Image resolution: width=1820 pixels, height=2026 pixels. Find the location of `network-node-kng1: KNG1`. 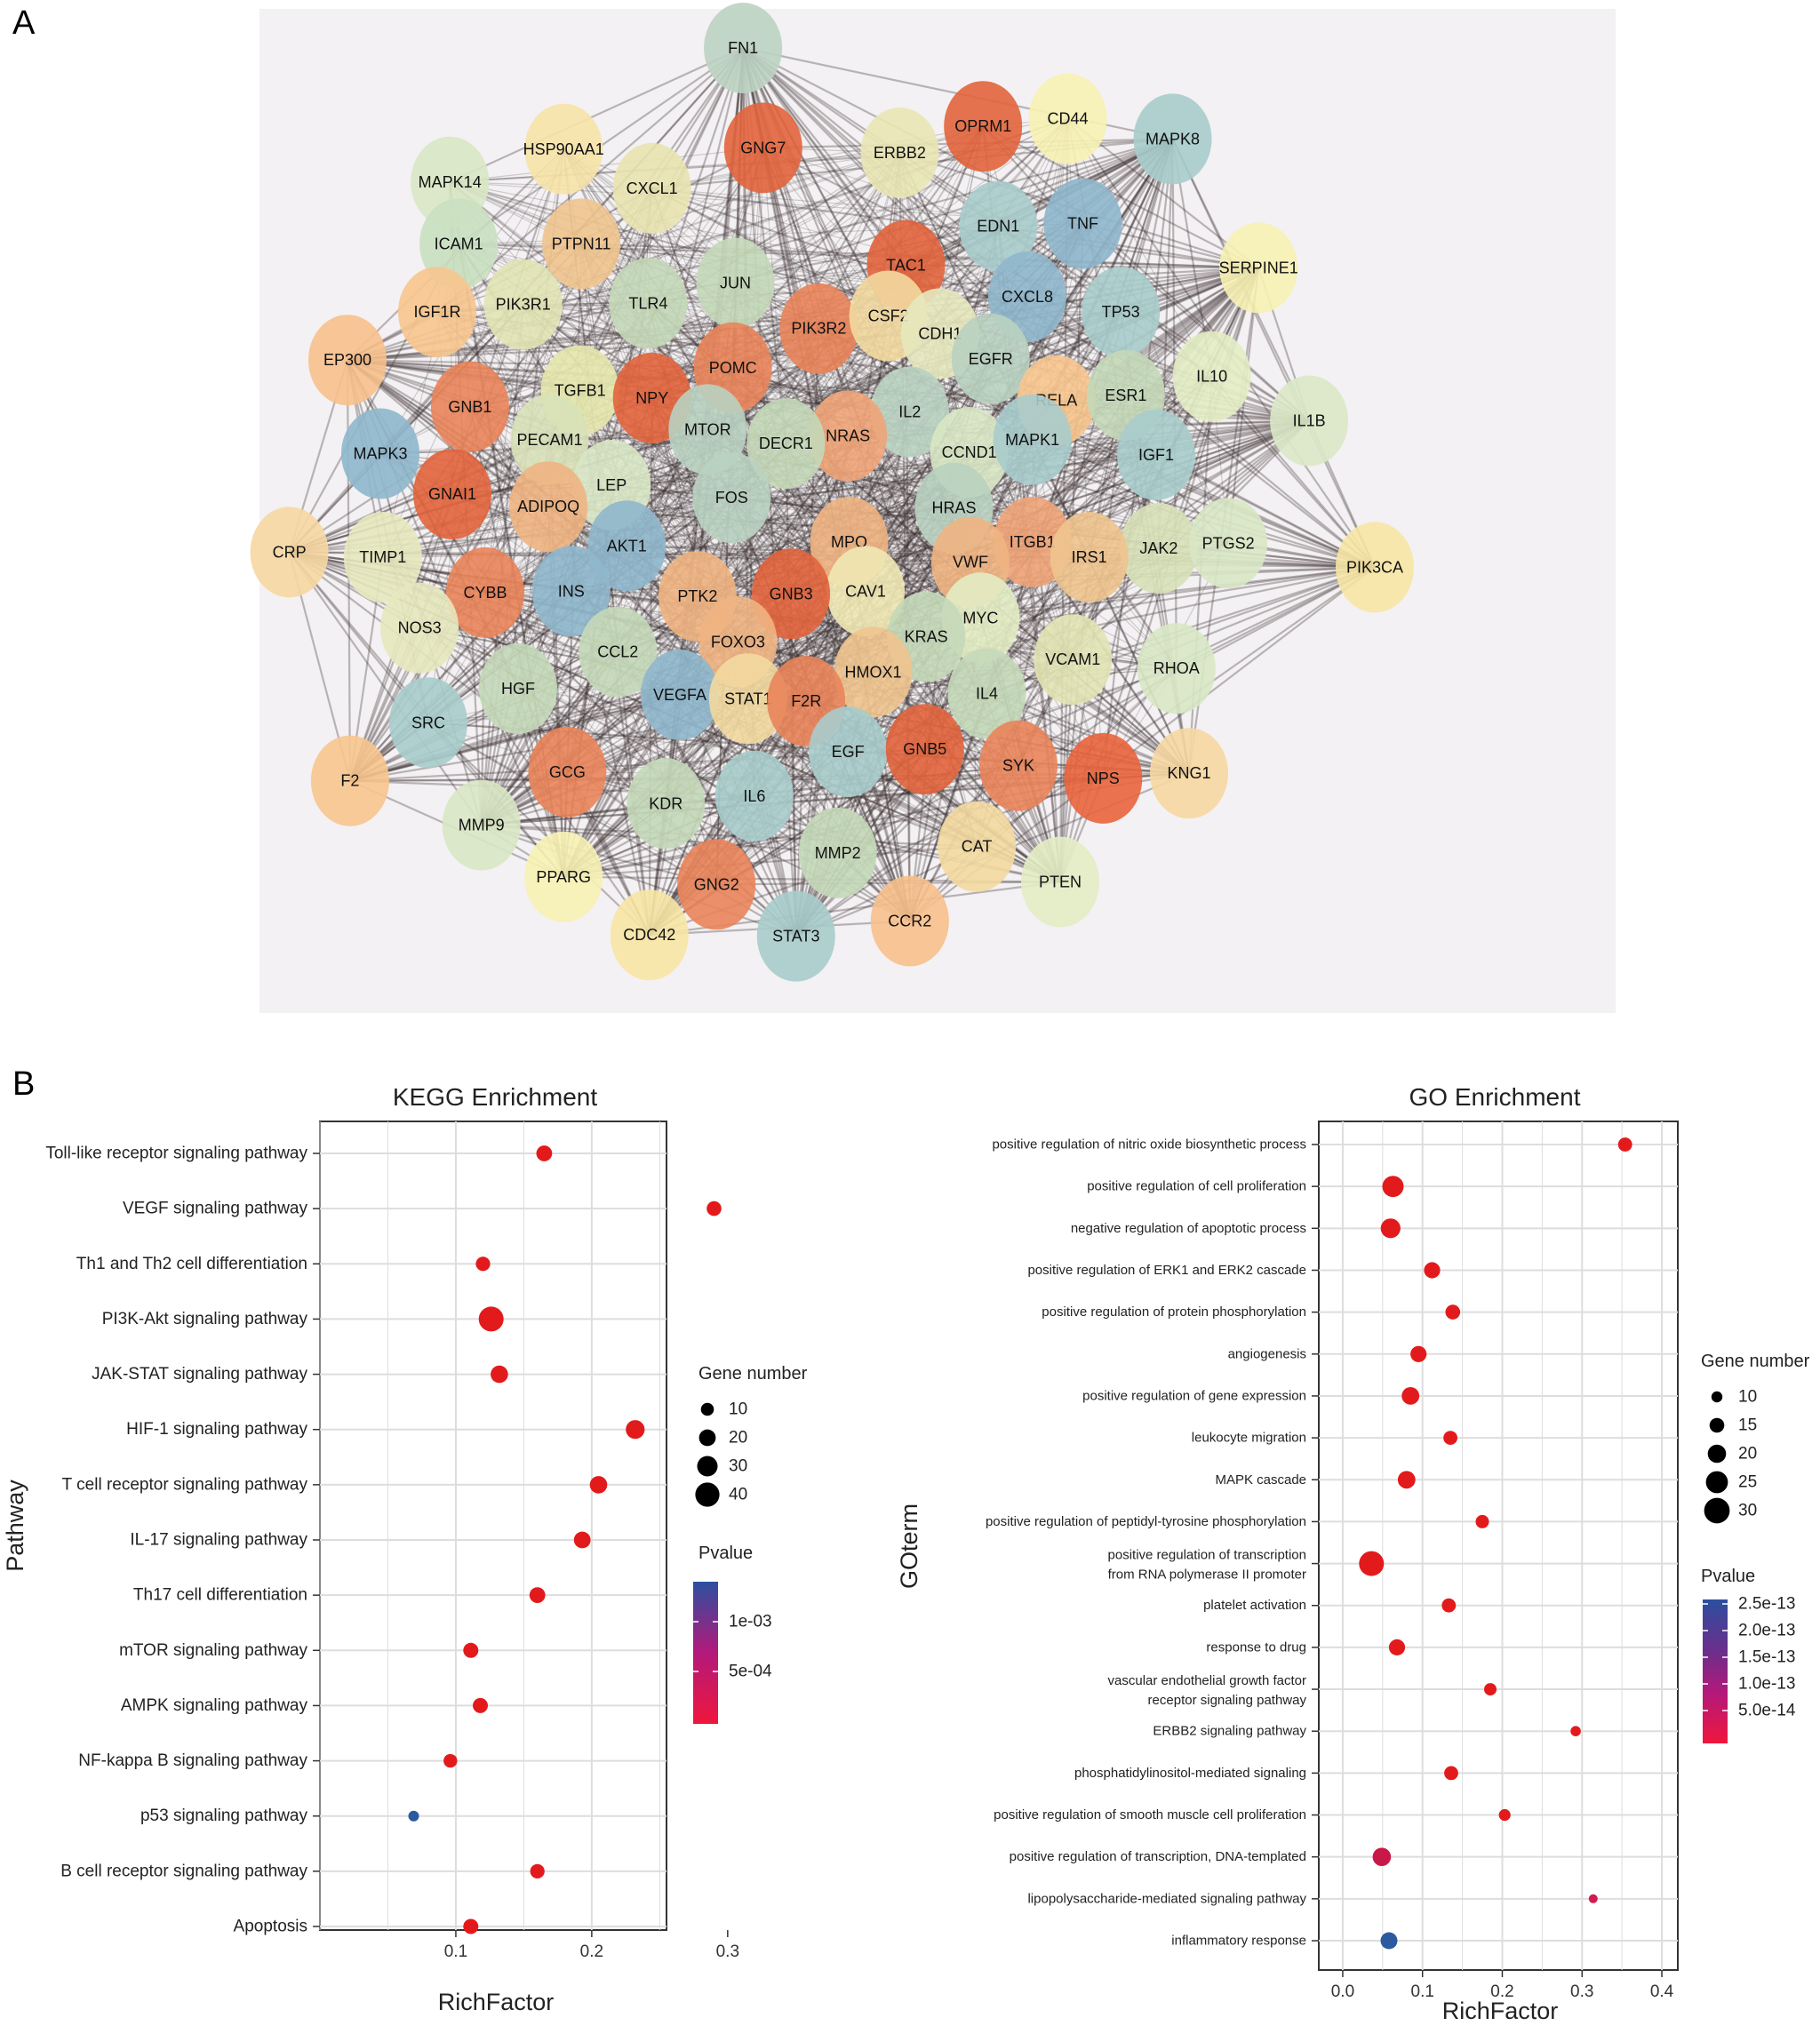

network-node-kng1: KNG1 is located at coordinates (1189, 773).